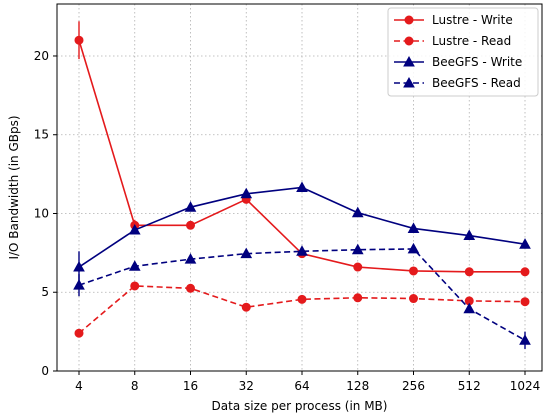 The width and height of the screenshot is (545, 417). What do you see at coordinates (477, 62) in the screenshot?
I see `legend-label: BeeGFS - Write` at bounding box center [477, 62].